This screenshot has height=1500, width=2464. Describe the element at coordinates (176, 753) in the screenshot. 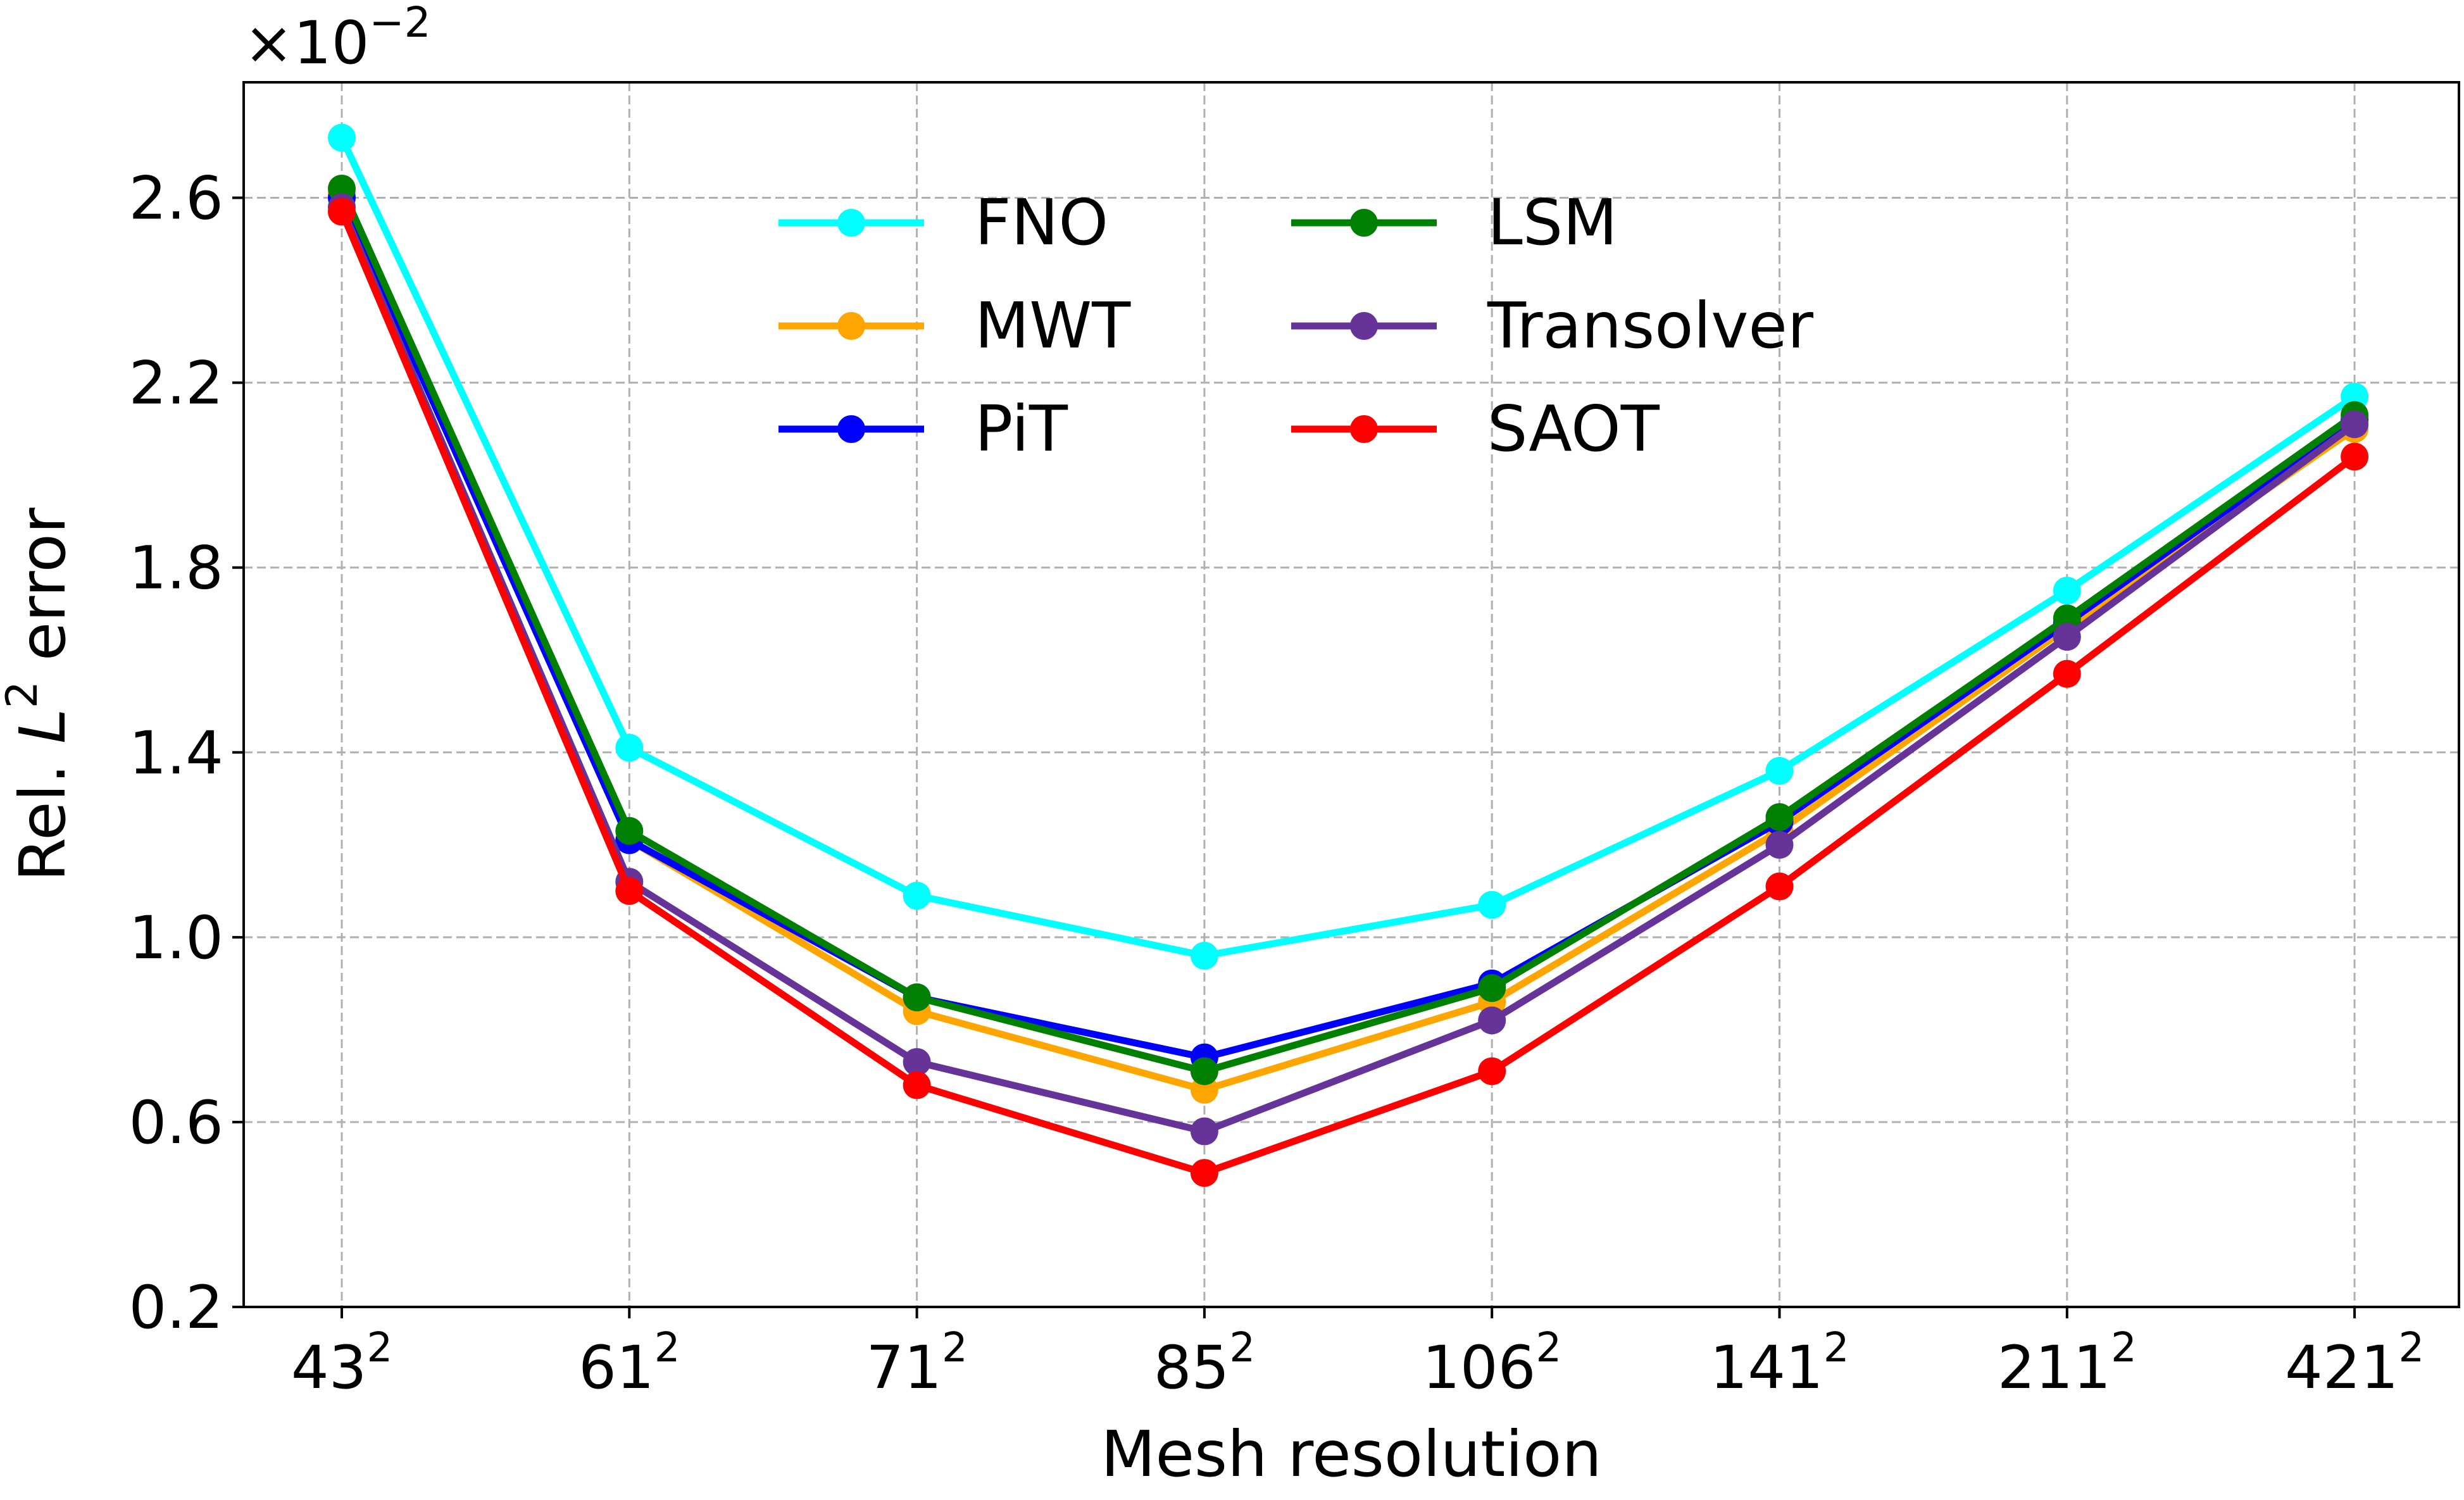

I see `y-tick-label: 1.4` at that location.